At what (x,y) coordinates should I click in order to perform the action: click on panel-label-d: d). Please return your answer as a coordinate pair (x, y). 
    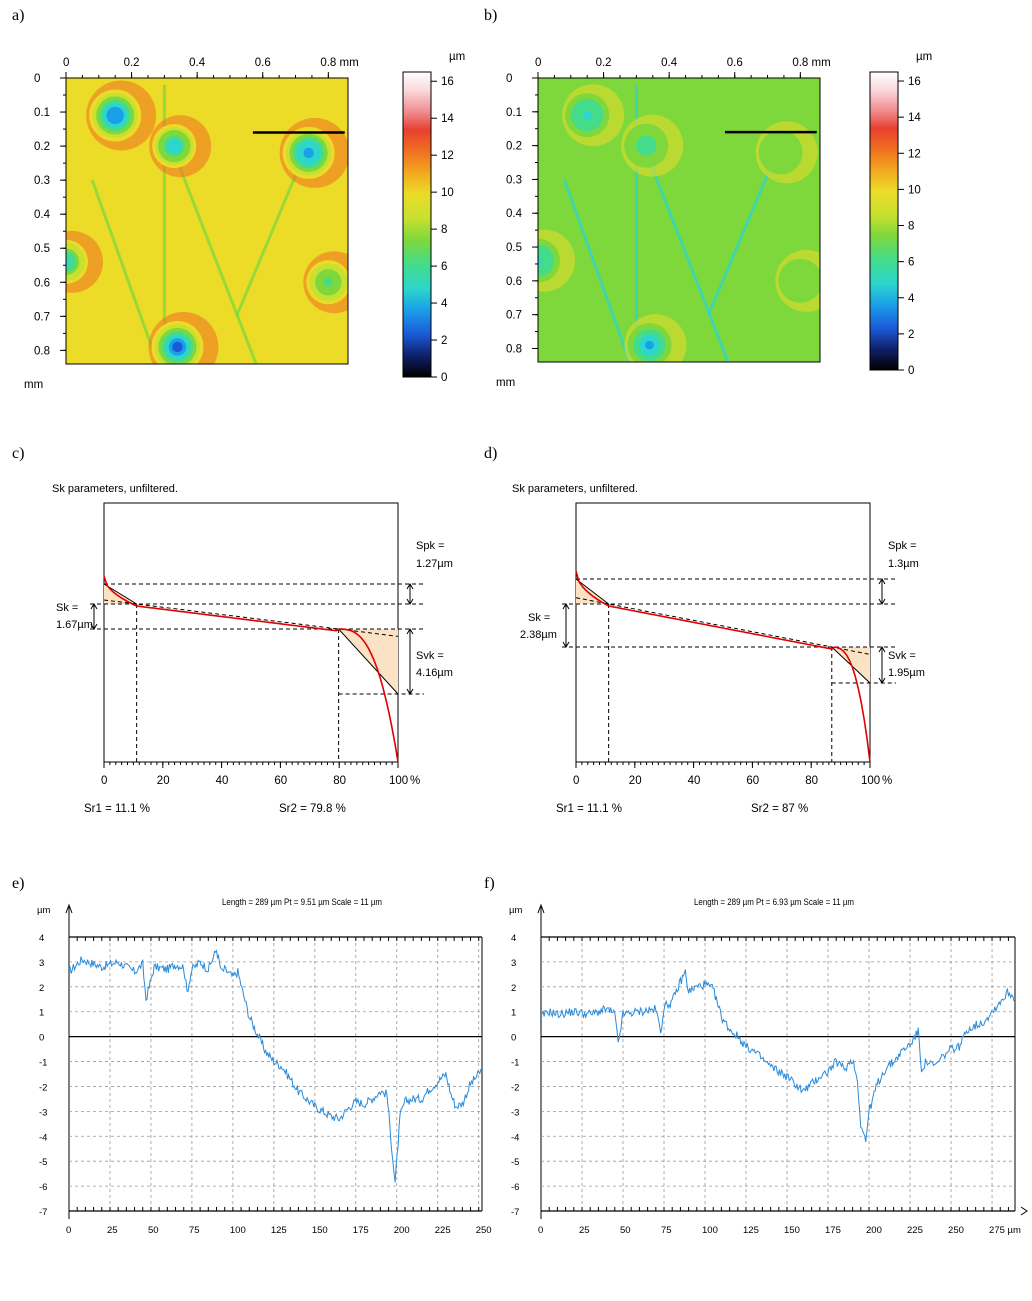
    Looking at the image, I should click on (490, 453).